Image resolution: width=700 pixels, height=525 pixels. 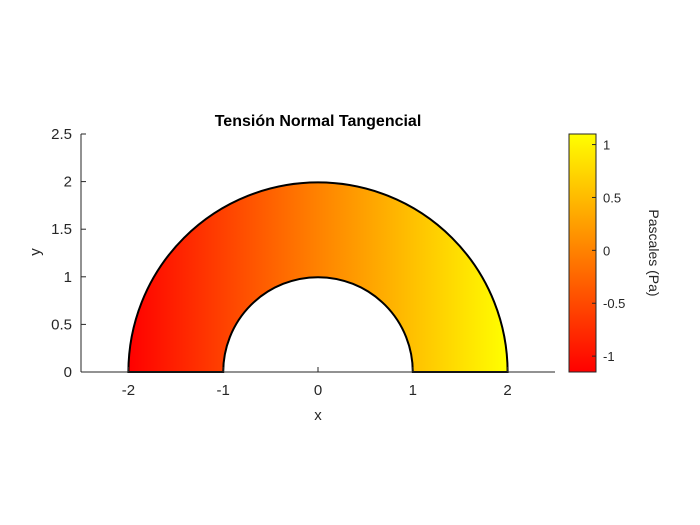 I want to click on x-tick-label: 0, so click(x=318, y=390).